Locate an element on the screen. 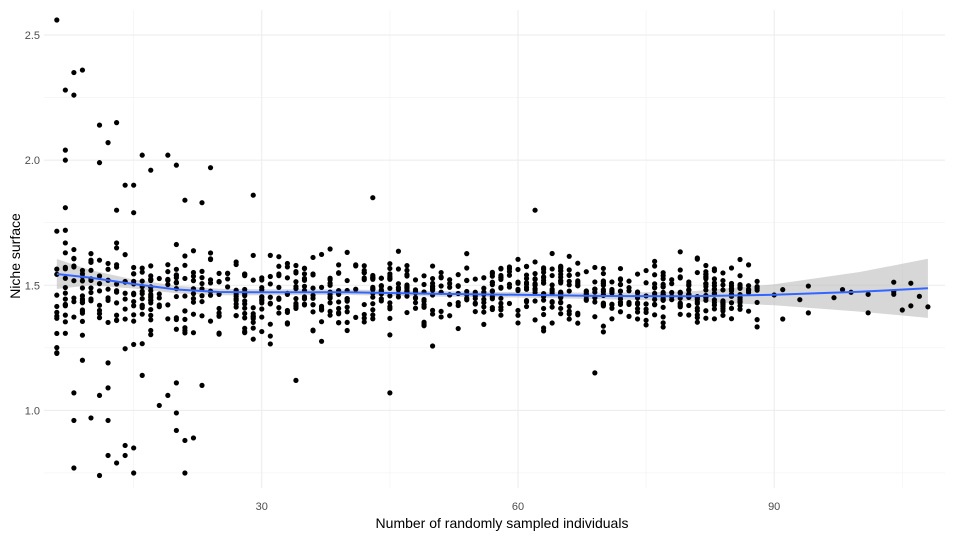 Image resolution: width=964 pixels, height=538 pixels. y-tick-label: 1.5 is located at coordinates (32, 286).